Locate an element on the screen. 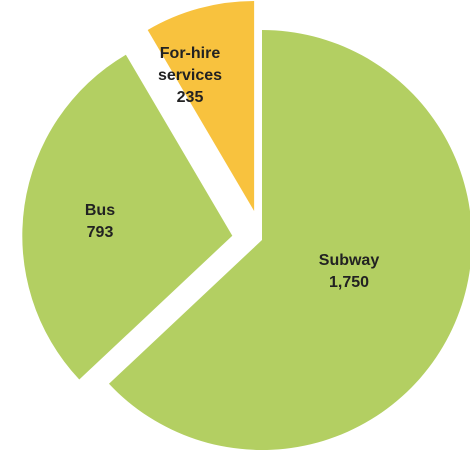 The height and width of the screenshot is (451, 470). slice-label-bus-name: Bus is located at coordinates (100, 210).